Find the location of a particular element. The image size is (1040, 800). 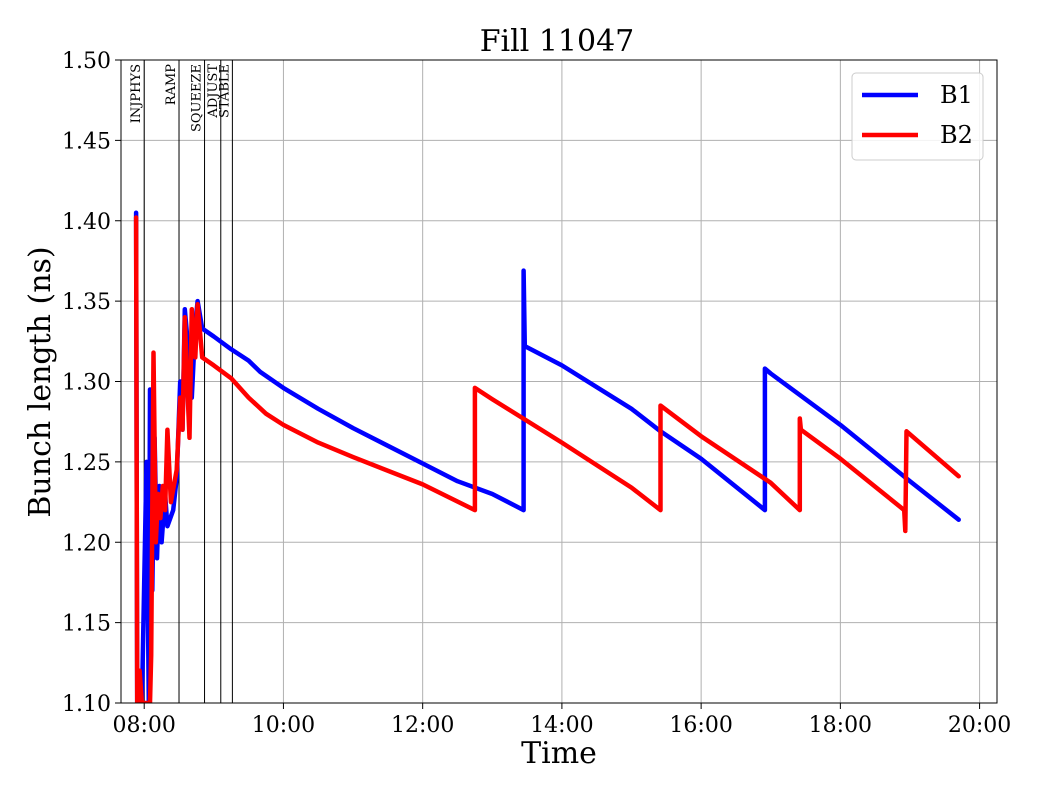

y-tick-label: 1.30 is located at coordinates (86, 383).